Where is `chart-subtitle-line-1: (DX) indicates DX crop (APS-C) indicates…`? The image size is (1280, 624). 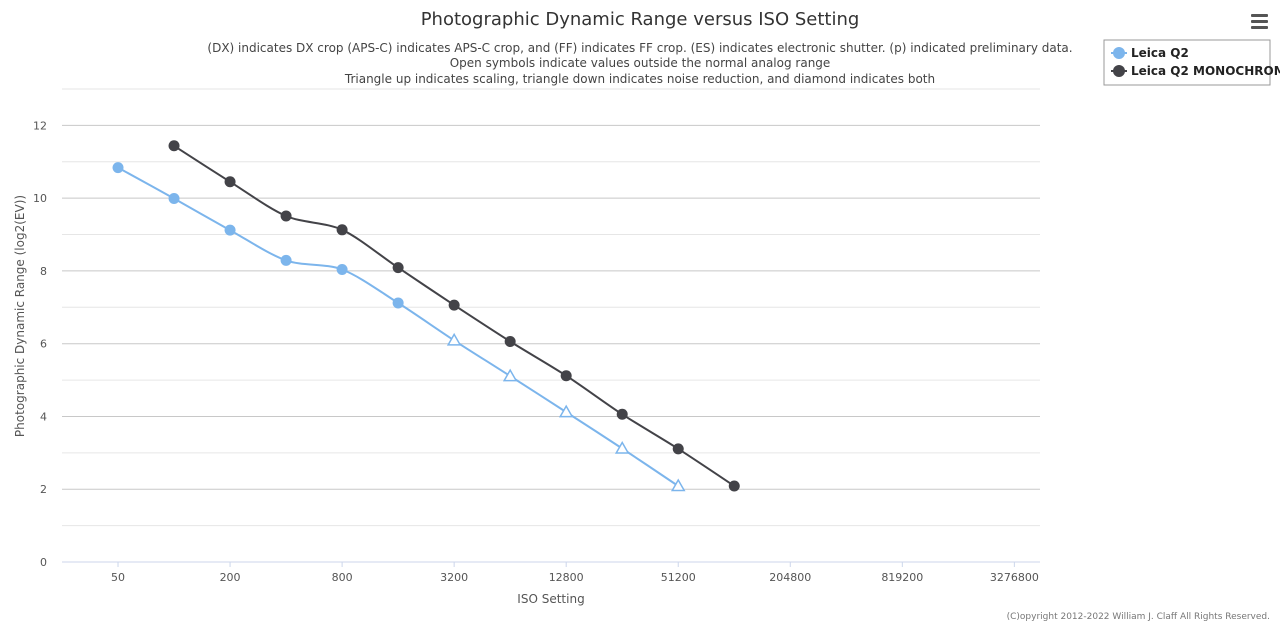
chart-subtitle-line-1: (DX) indicates DX crop (APS-C) indicates… is located at coordinates (639, 48).